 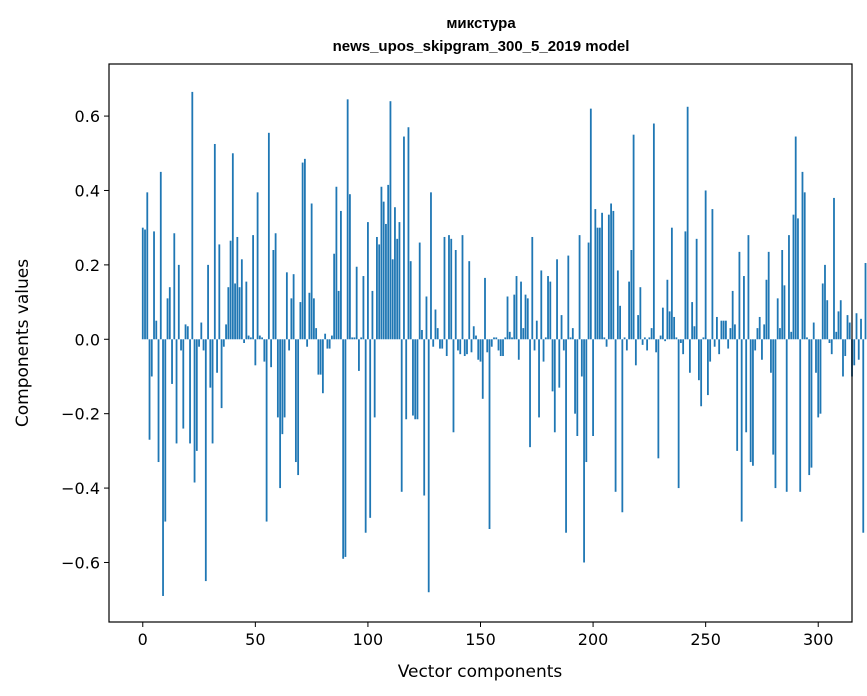 What do you see at coordinates (481, 46) in the screenshot?
I see `chart-subtitle: news_upos_skipgram_300_5_2019 model` at bounding box center [481, 46].